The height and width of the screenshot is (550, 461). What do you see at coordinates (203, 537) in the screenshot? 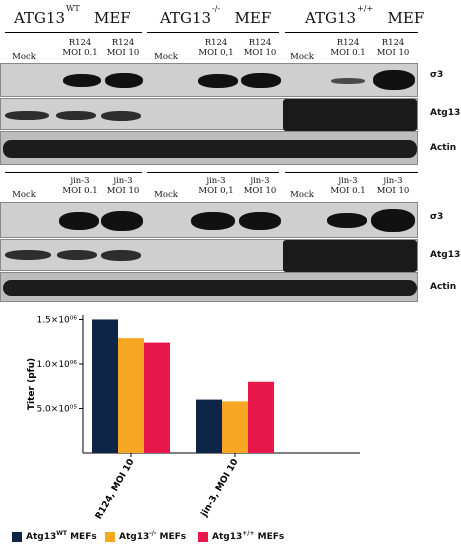
I see `legend-swatch-rescue` at bounding box center [203, 537].